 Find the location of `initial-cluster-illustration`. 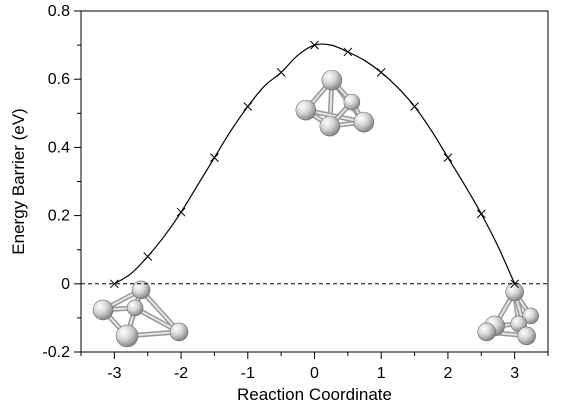

initial-cluster-illustration is located at coordinates (140, 314).